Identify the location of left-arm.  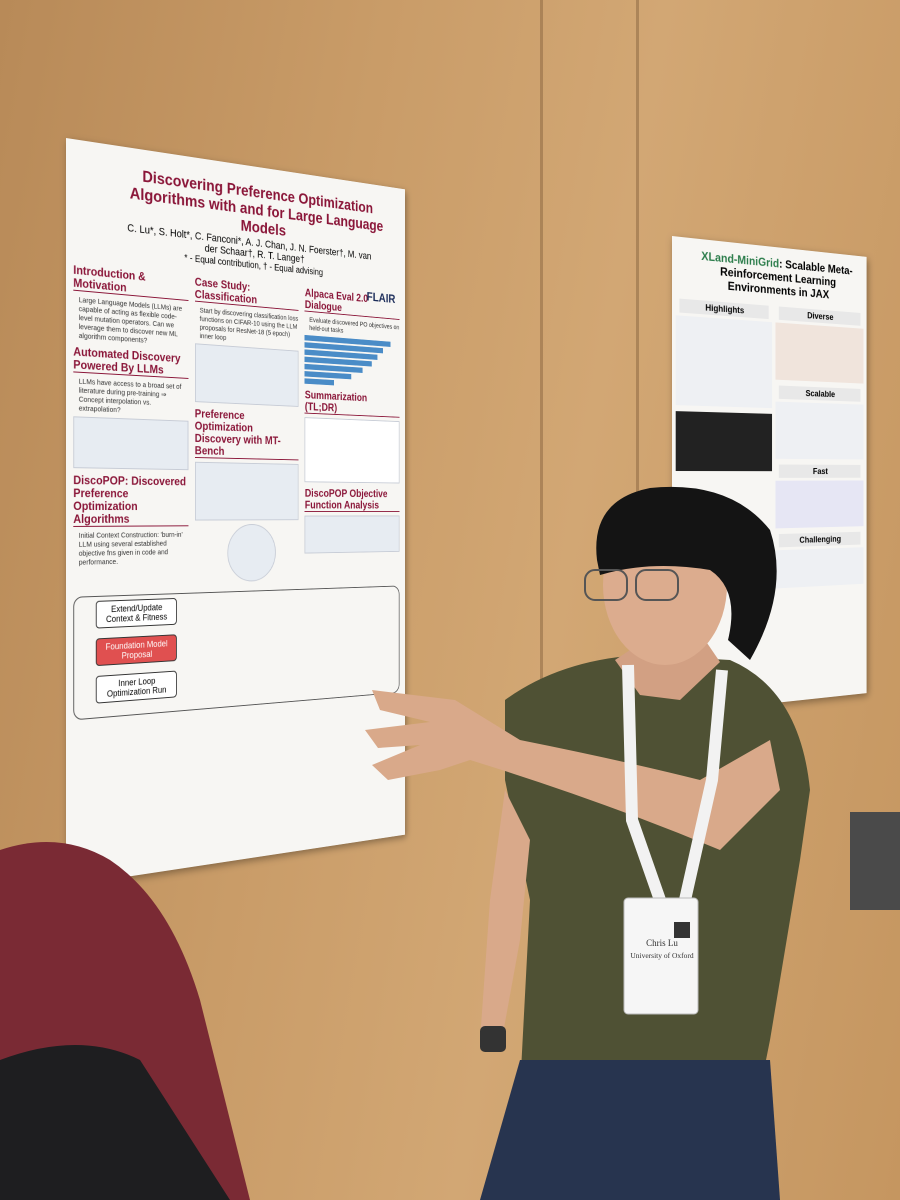
(505, 920).